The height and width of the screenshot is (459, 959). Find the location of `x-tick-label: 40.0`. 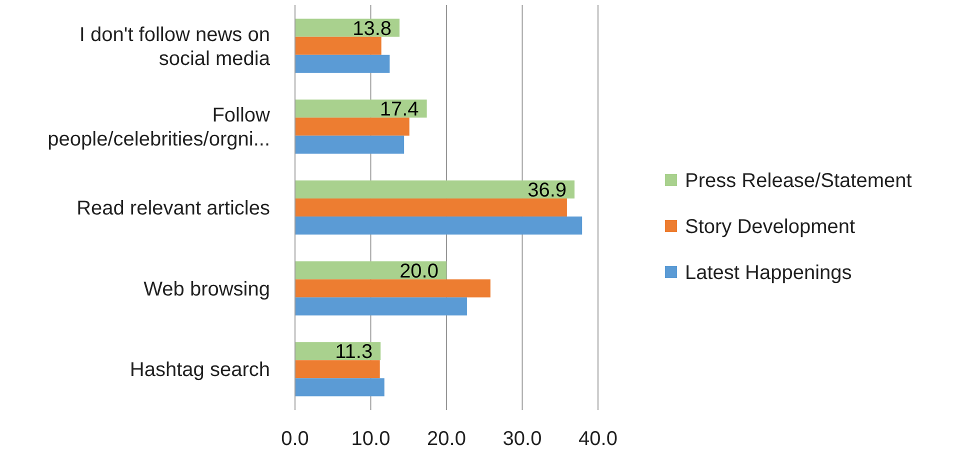

x-tick-label: 40.0 is located at coordinates (598, 439).